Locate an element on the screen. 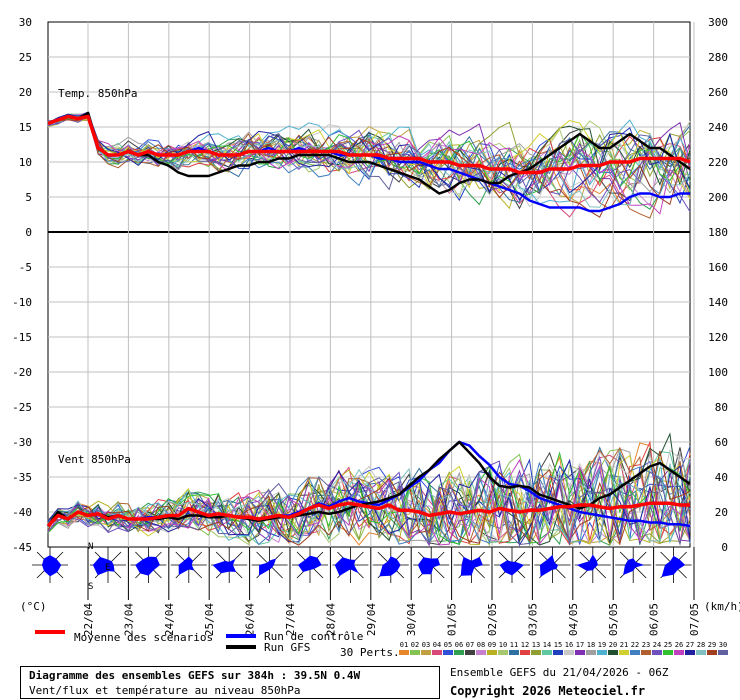  legend-pert-id: 17 is located at coordinates (580, 645).